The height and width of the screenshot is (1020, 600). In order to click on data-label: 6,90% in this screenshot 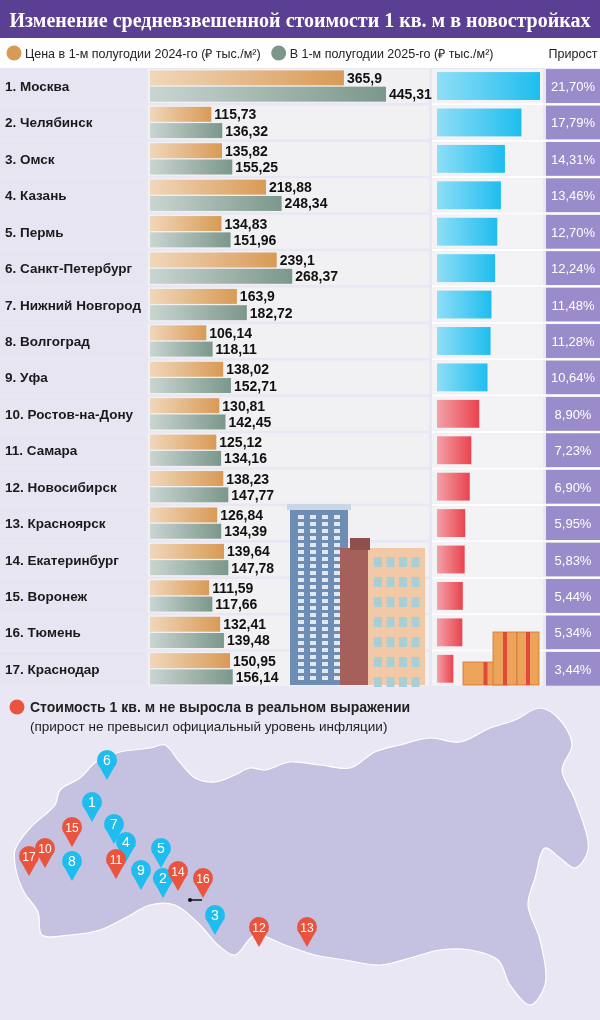, I will do `click(573, 487)`.